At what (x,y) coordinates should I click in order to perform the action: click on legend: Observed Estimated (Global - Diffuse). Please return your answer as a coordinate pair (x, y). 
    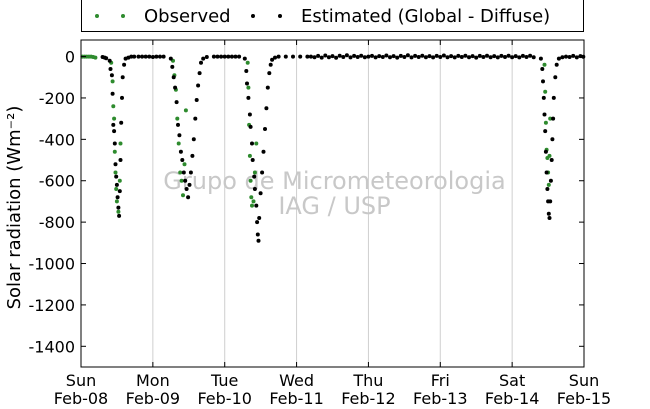
    Looking at the image, I should click on (332, 16).